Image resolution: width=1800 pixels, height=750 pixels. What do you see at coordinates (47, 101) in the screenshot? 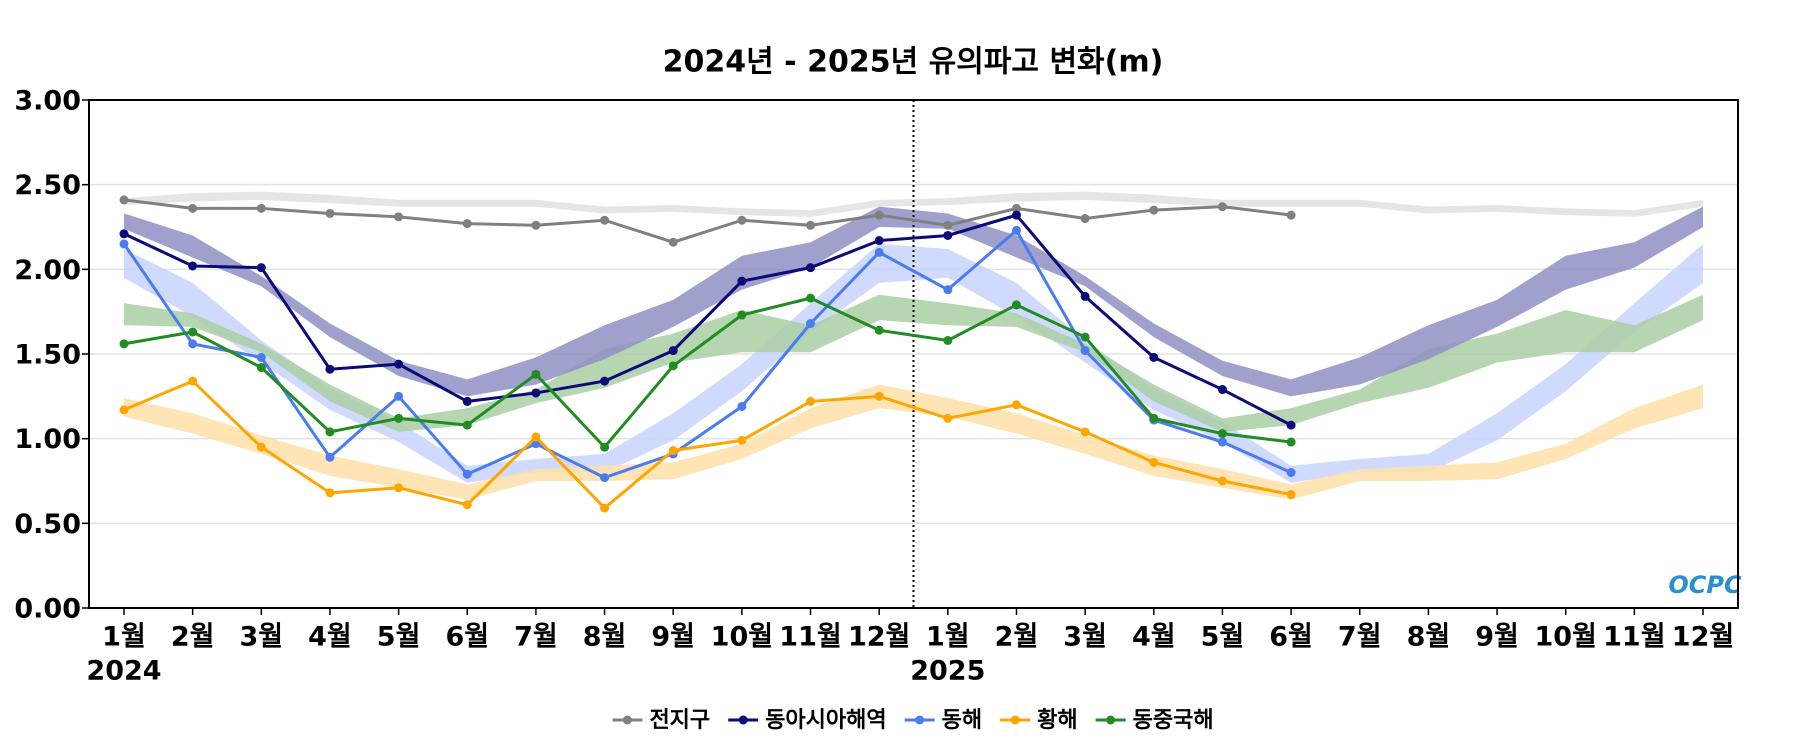
I see `y-tick-label: 3.00` at bounding box center [47, 101].